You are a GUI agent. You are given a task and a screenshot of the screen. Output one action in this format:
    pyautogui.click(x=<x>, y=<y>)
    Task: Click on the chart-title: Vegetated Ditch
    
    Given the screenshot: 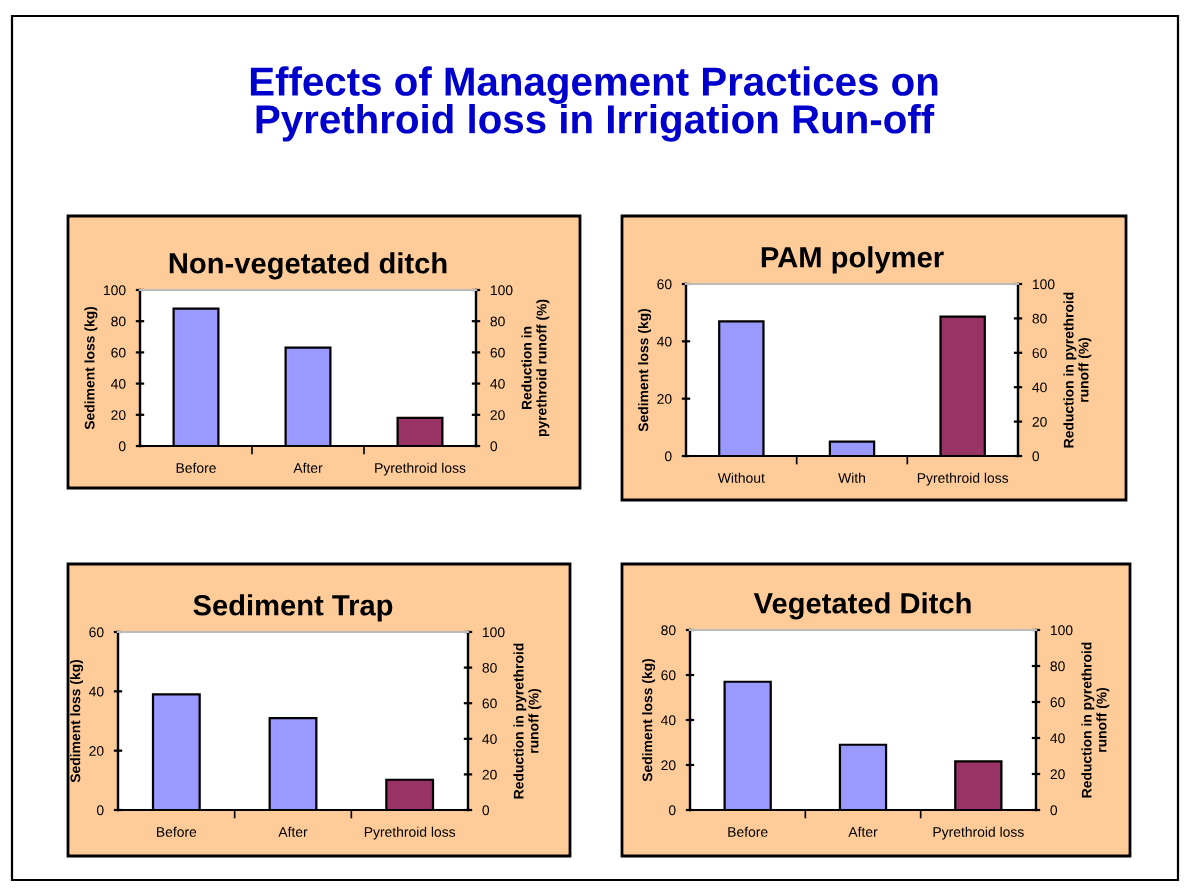 What is the action you would take?
    pyautogui.click(x=862, y=606)
    